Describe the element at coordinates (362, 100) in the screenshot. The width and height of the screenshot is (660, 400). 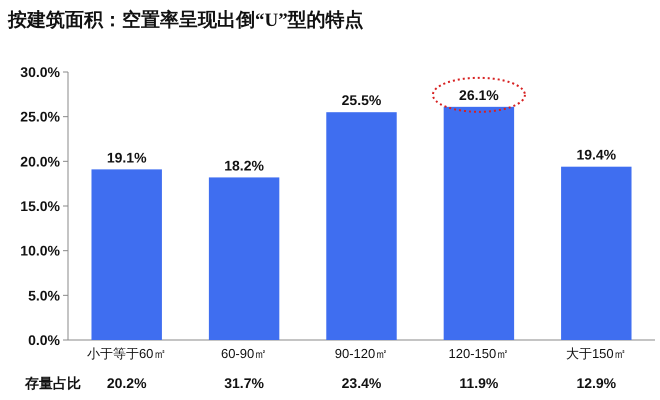
I see `data-label: 25.5%` at that location.